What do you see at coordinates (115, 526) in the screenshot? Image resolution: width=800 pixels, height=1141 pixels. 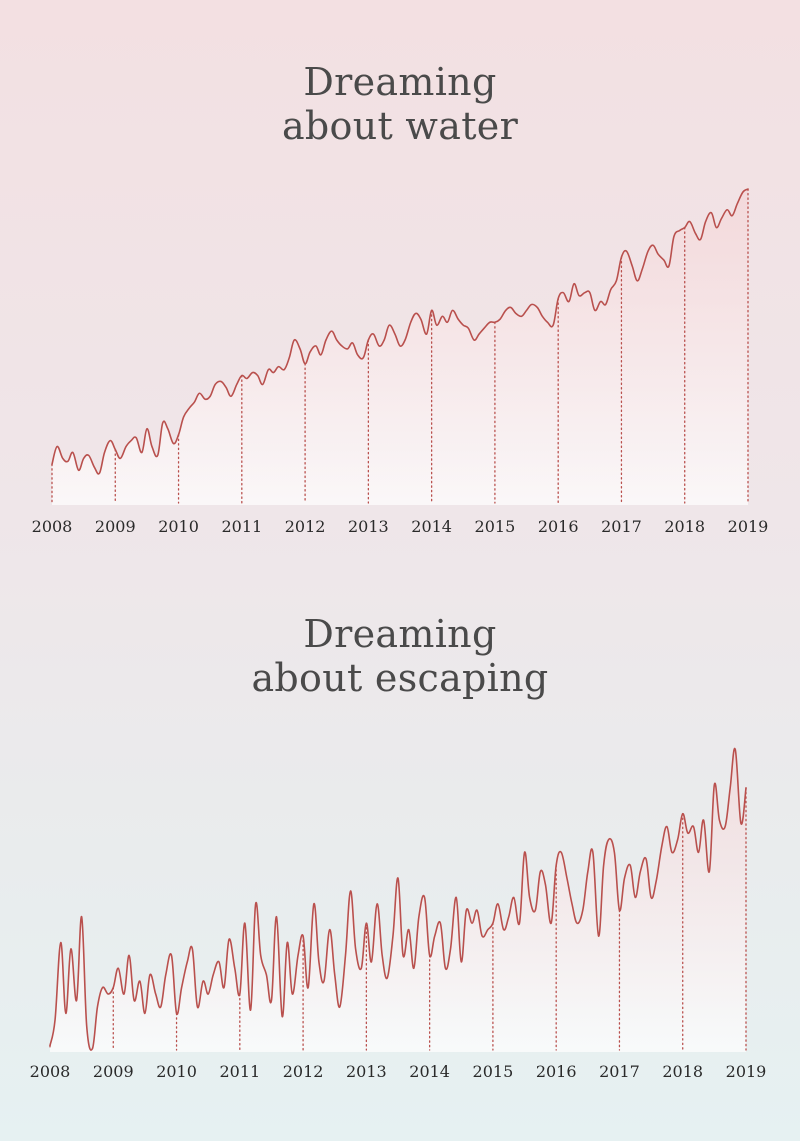 I see `x-tick-label-water-2009: 2009` at bounding box center [115, 526].